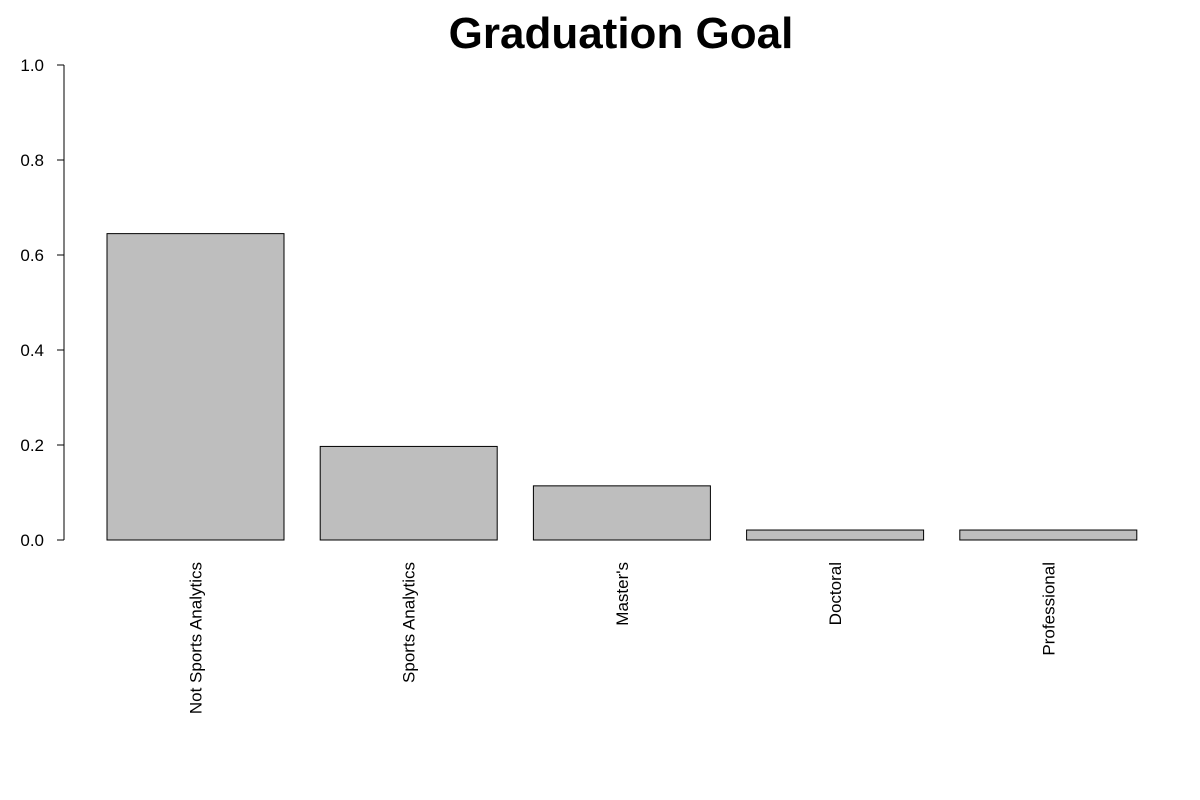  Describe the element at coordinates (835, 593) in the screenshot. I see `category-label: Doctoral` at that location.